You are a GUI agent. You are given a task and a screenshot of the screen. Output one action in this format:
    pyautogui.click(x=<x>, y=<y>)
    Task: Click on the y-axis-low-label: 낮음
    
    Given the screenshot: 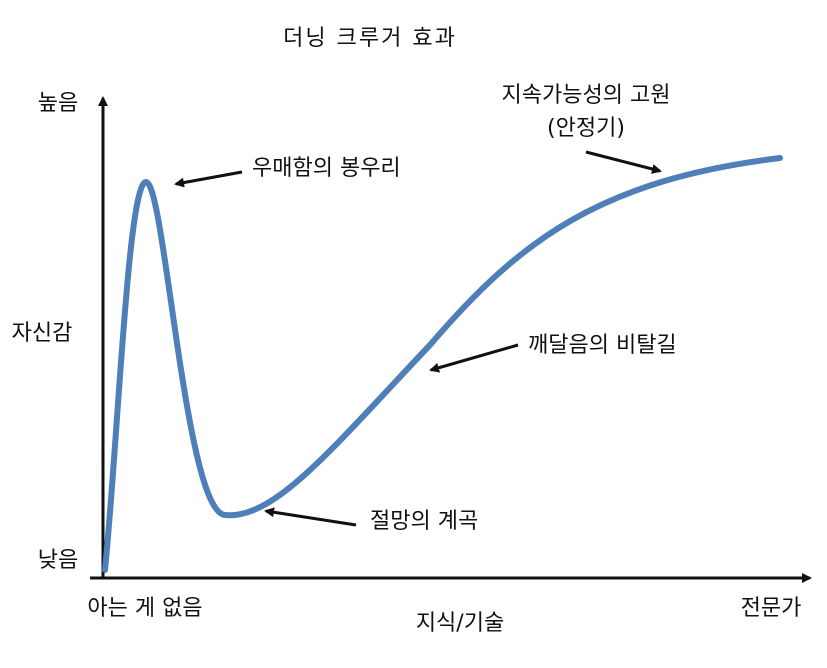 What is the action you would take?
    pyautogui.click(x=58, y=560)
    